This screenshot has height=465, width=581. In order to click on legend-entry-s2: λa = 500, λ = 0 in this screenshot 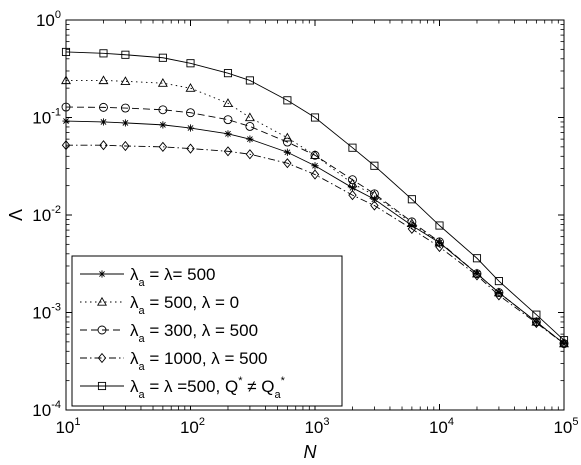, I will do `click(159, 305)`.